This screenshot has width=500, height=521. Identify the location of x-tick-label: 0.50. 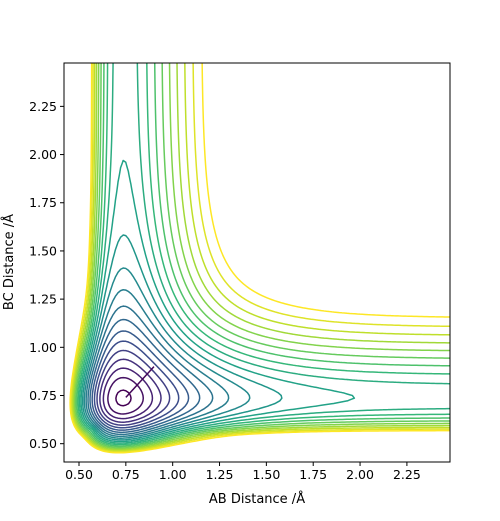
(79, 474).